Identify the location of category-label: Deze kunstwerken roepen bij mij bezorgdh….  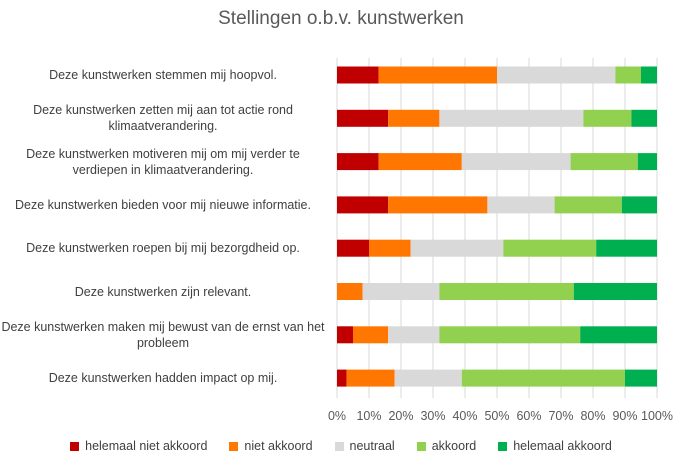
(163, 248).